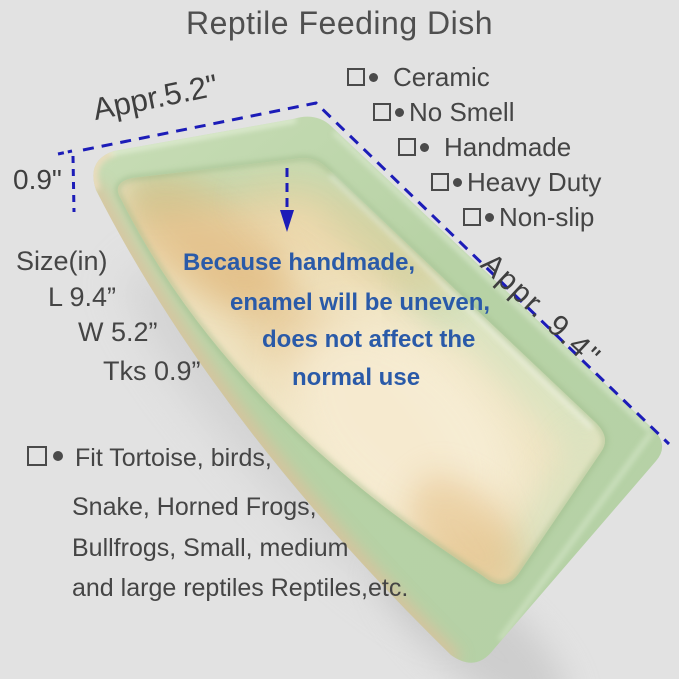 This screenshot has width=679, height=679. What do you see at coordinates (37, 179) in the screenshot?
I see `height-dimension-label: 0.9"` at bounding box center [37, 179].